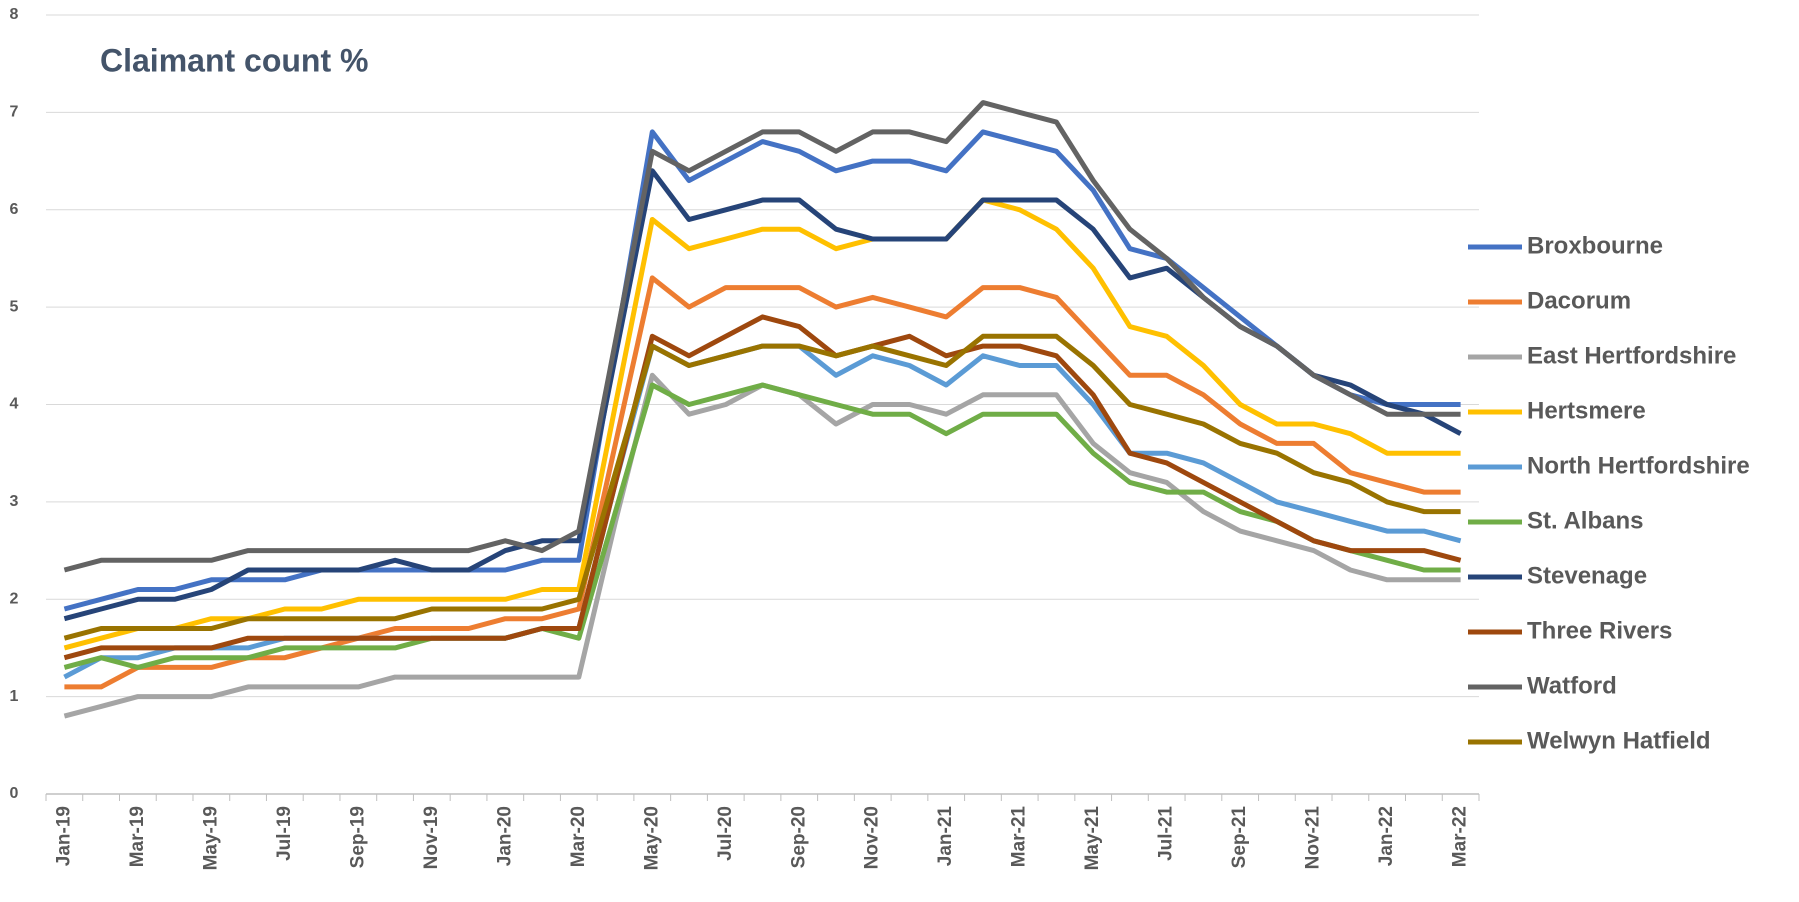  Describe the element at coordinates (1579, 300) in the screenshot. I see `legend-label: Dacorum` at that location.